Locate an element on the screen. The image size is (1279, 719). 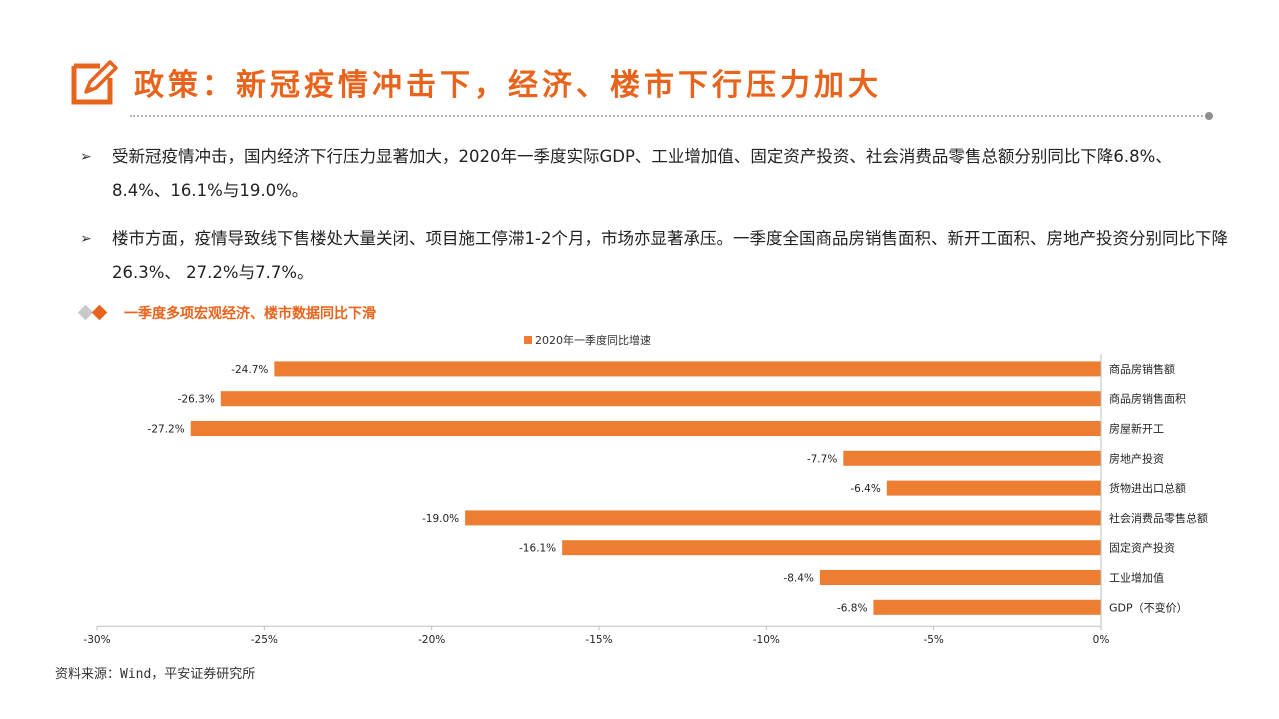
category-label: 商品房销售额 is located at coordinates (1142, 369).